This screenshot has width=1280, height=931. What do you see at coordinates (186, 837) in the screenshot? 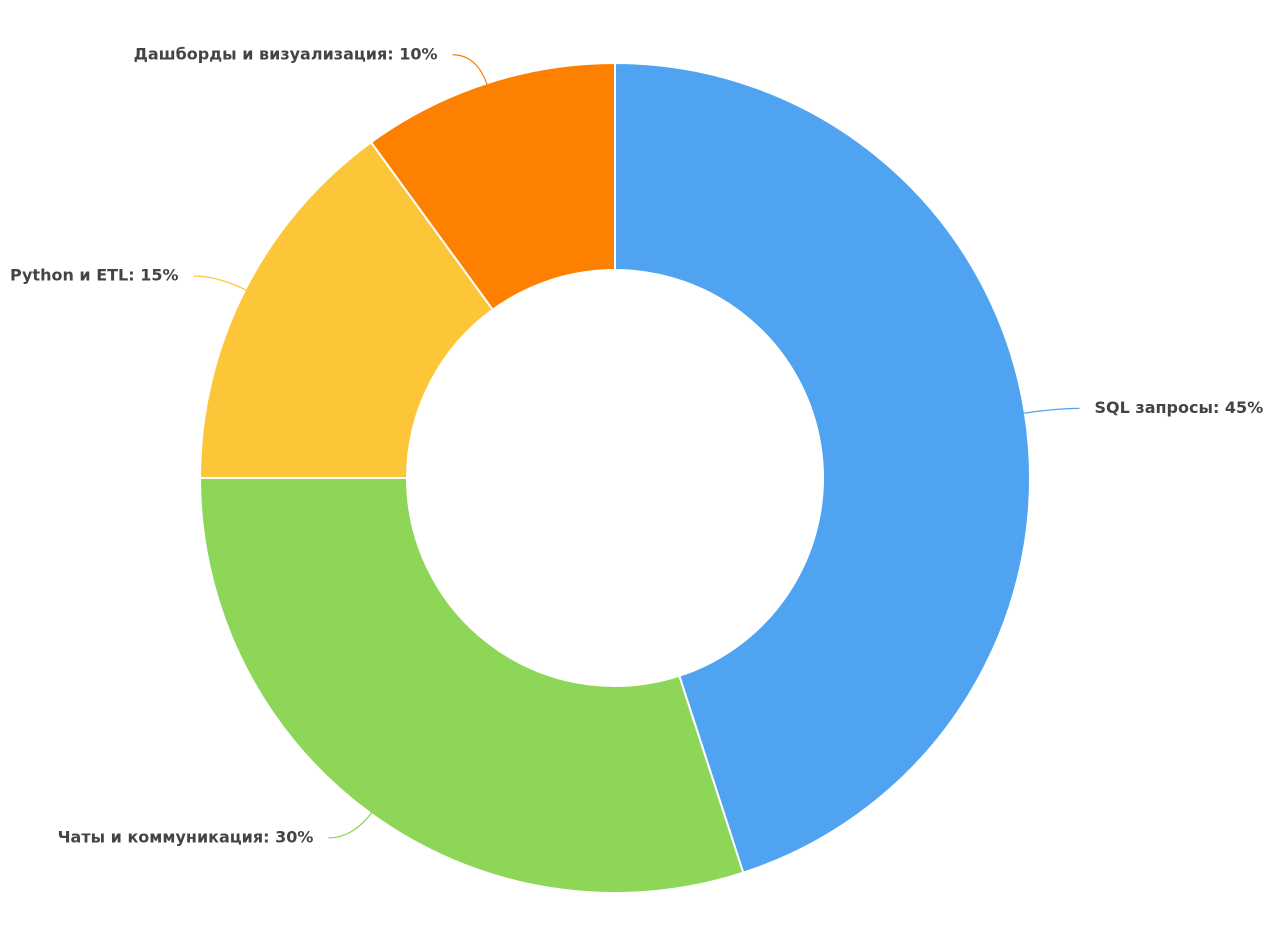
I see `data-label: Чаты и коммуникация: 30%` at bounding box center [186, 837].